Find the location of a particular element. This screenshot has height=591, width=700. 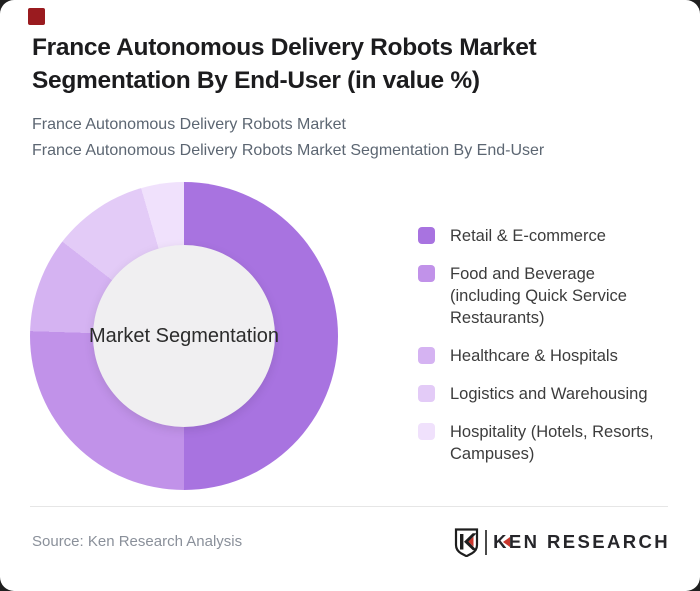

logo-k-red-triangle-icon is located at coordinates (507, 542).